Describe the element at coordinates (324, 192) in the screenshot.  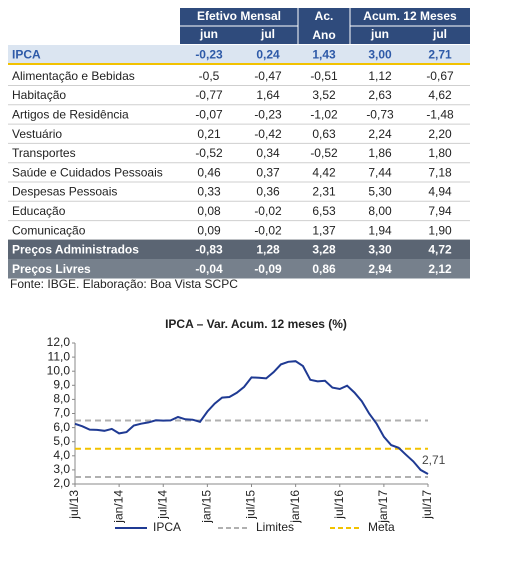
I see `cell: 2,31` at that location.